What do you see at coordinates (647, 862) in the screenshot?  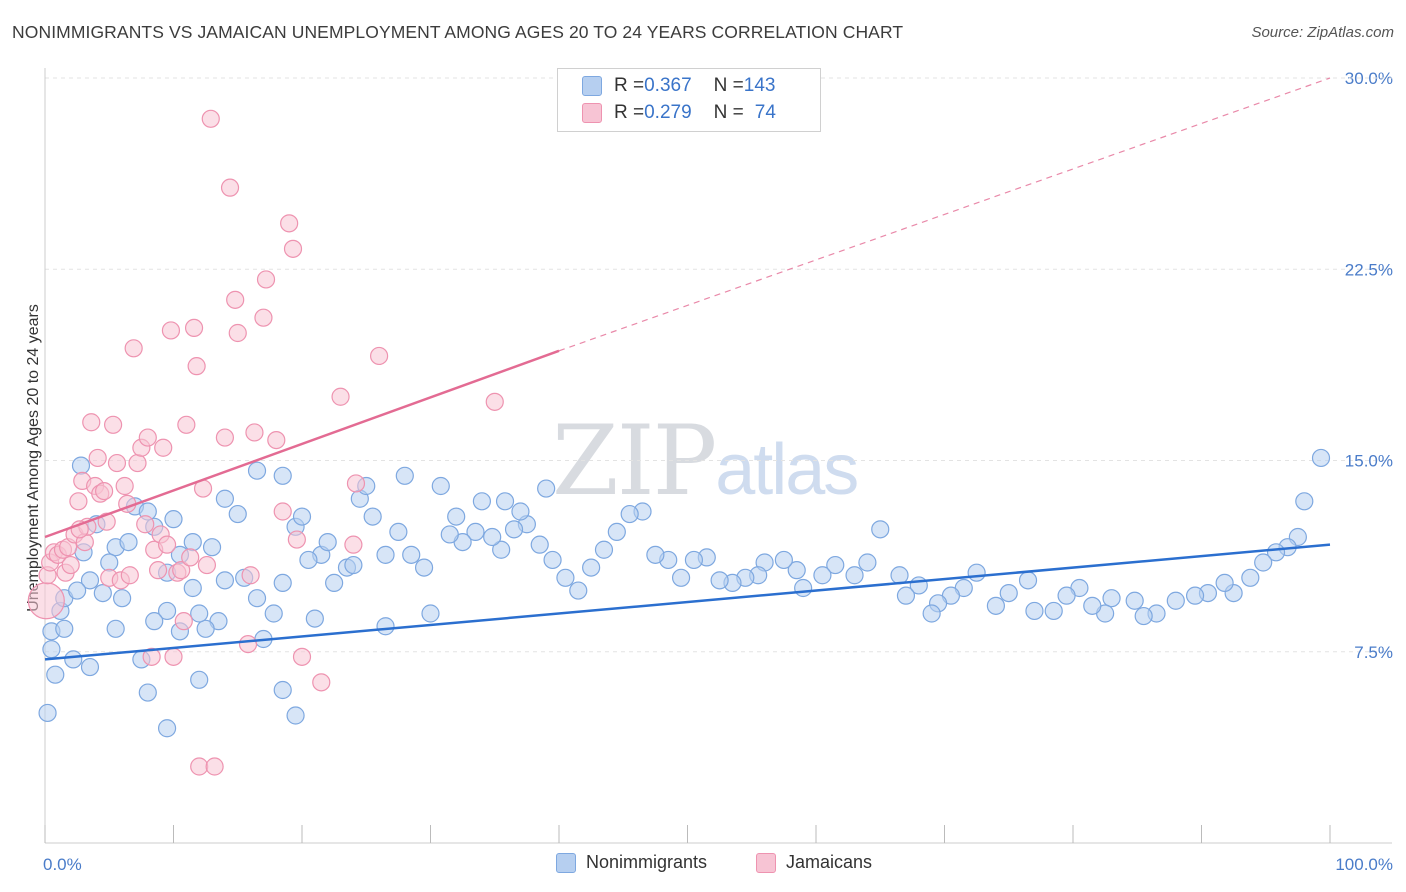 I see `nonimmigrants-legend-label: Nonimmigrants` at bounding box center [647, 862].